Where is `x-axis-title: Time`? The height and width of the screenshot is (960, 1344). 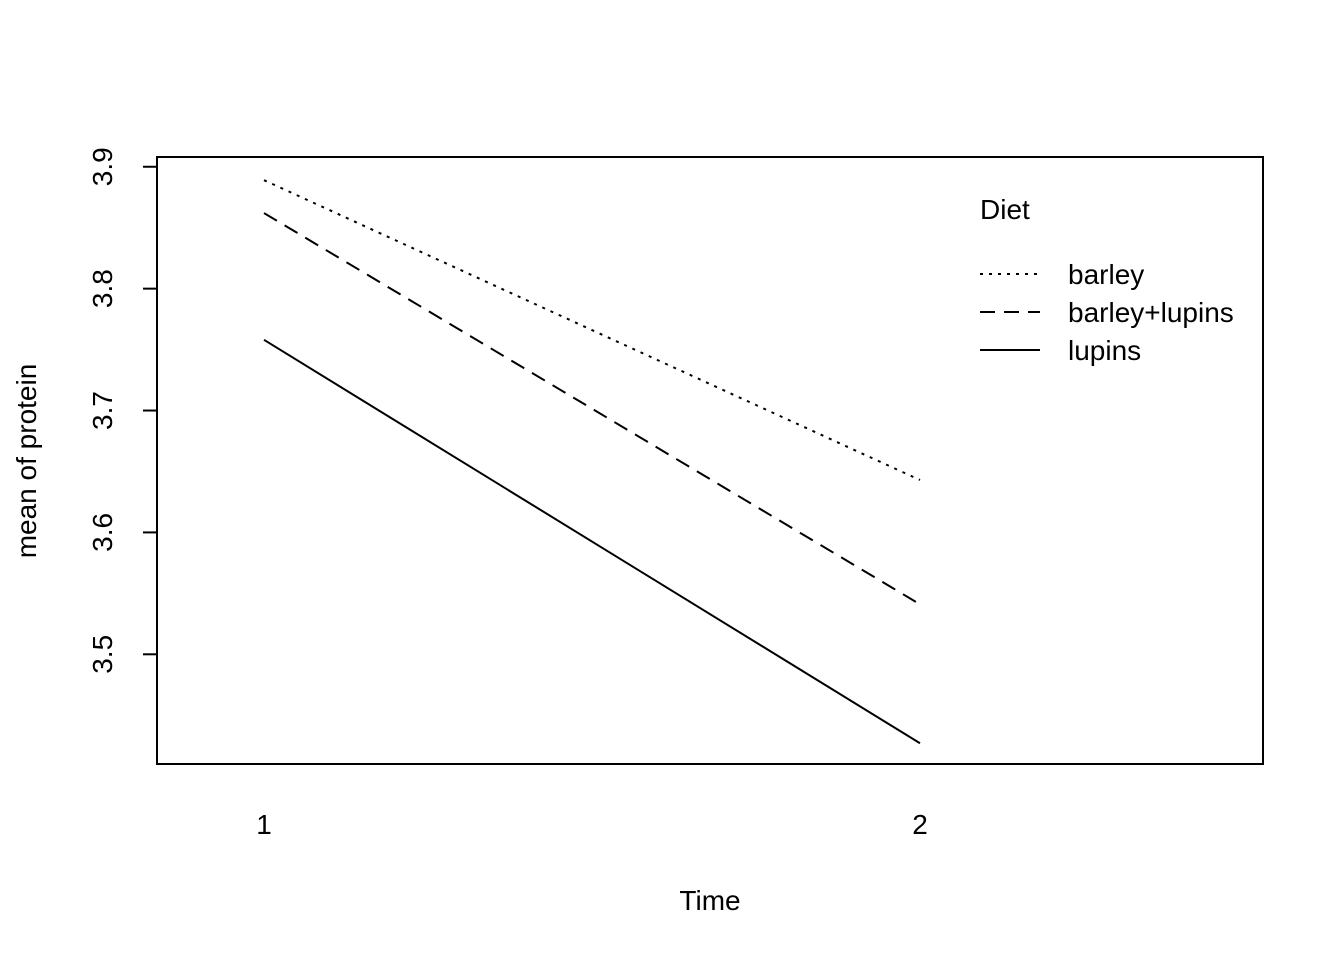
x-axis-title: Time is located at coordinates (709, 900).